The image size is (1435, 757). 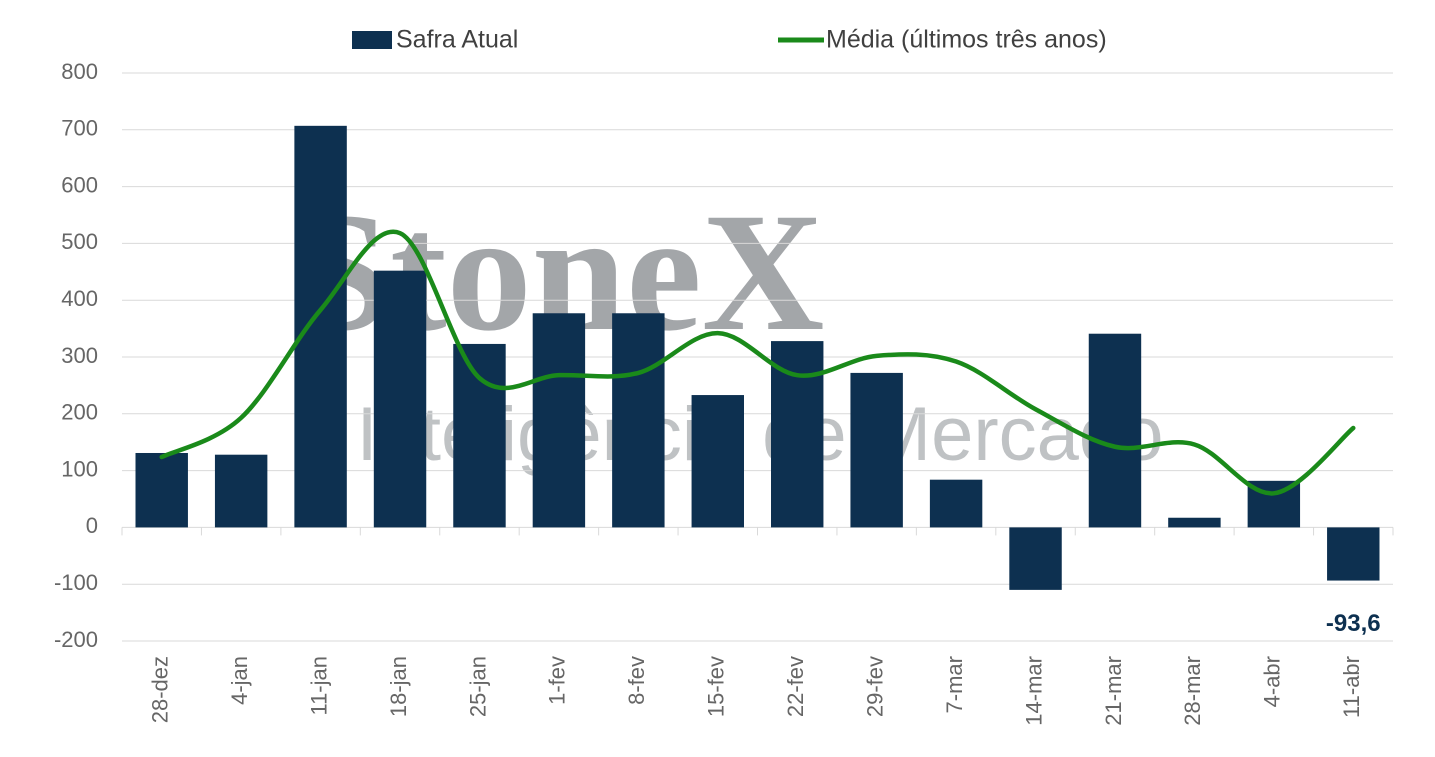 I want to click on y-tick-label: 700, so click(x=79, y=128).